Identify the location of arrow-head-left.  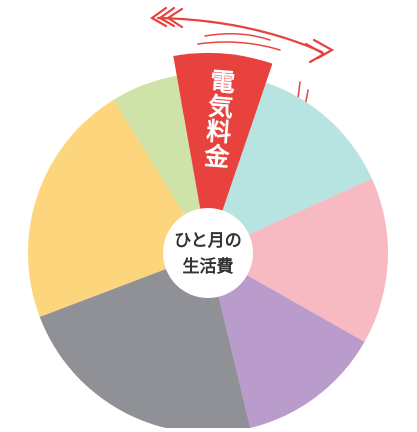
(166, 17).